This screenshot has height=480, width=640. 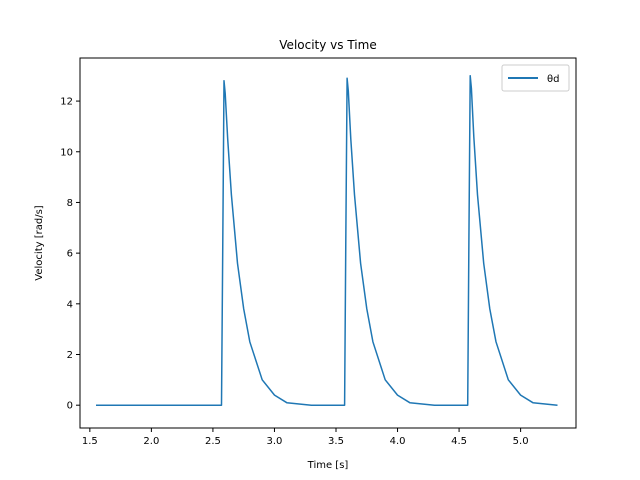 I want to click on x-tick-label: 3.5, so click(x=336, y=441).